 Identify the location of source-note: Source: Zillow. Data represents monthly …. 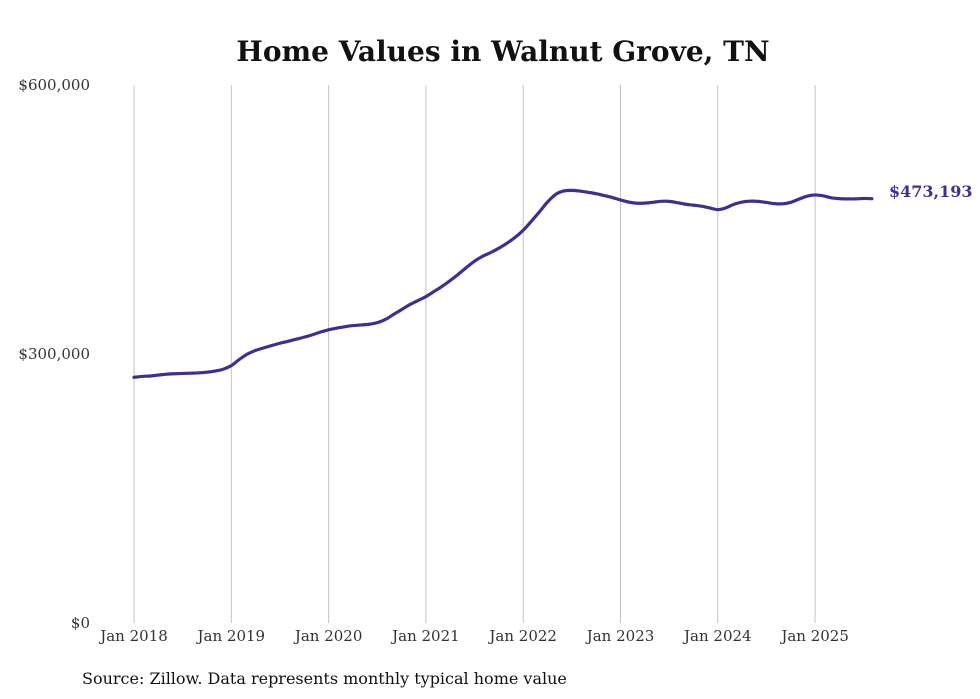
(324, 678).